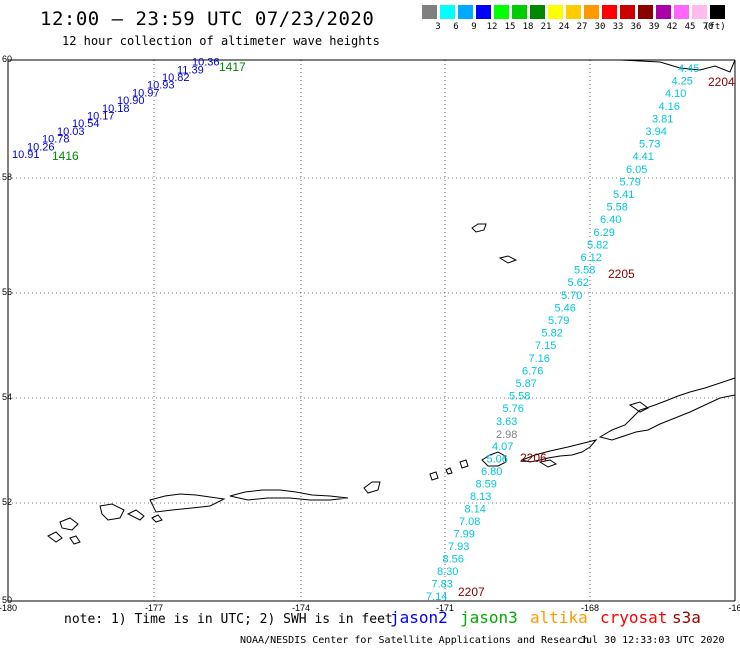 The width and height of the screenshot is (740, 650). I want to click on legend-label: 36, so click(636, 27).